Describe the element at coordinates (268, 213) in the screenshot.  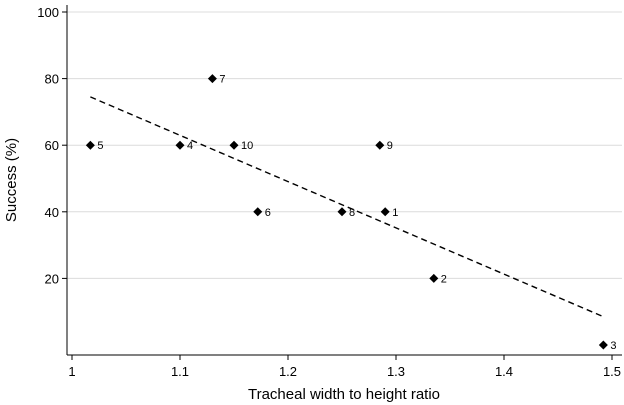
I see `data-point-label: 6` at that location.